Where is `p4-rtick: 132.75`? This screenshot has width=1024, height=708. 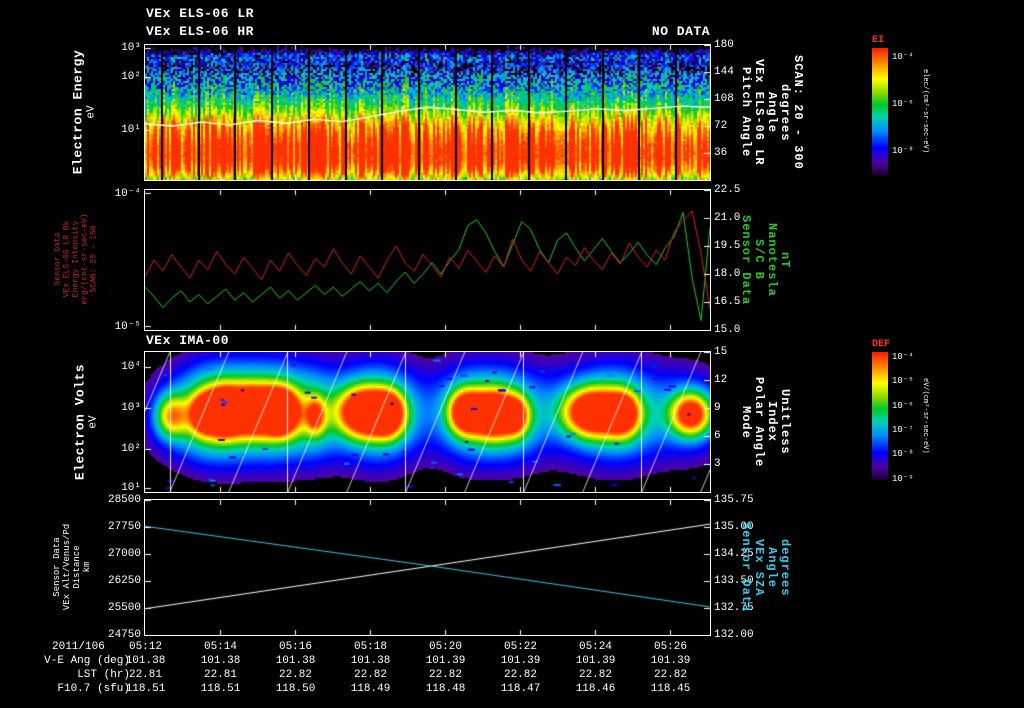 p4-rtick: 132.75 is located at coordinates (734, 608).